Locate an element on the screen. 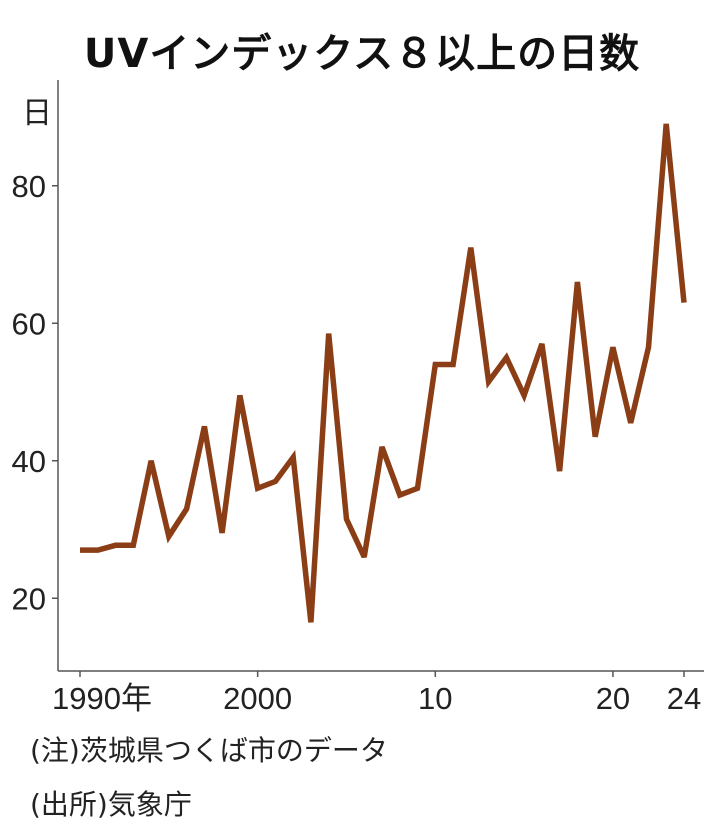  y-tick-label: 60 is located at coordinates (29, 323).